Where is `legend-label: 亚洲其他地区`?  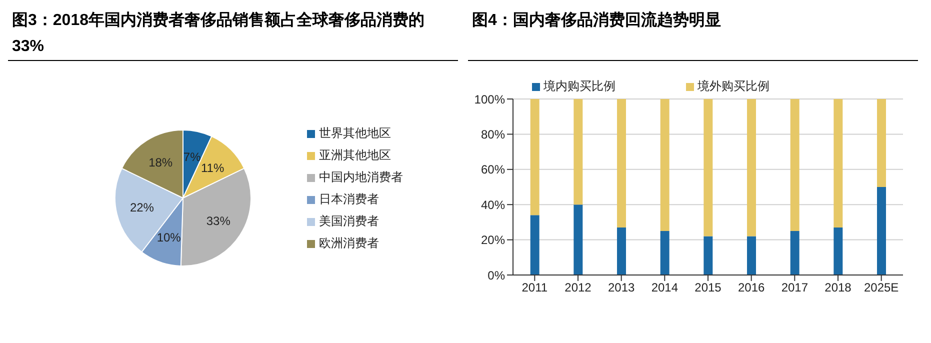
legend-label: 亚洲其他地区 is located at coordinates (355, 155).